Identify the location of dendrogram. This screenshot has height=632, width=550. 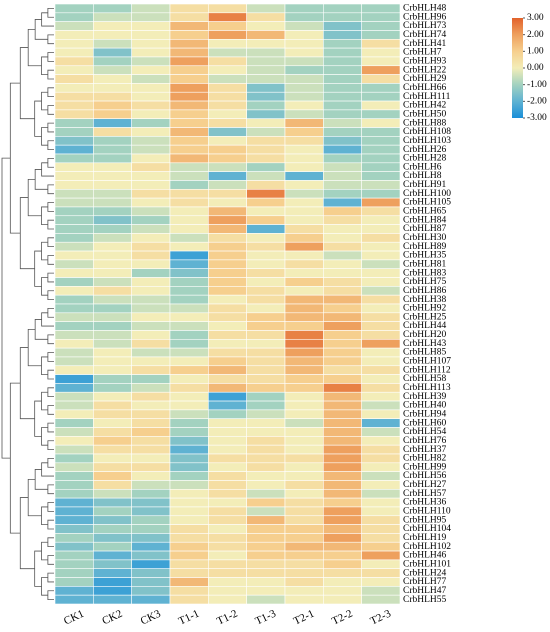
(27, 304).